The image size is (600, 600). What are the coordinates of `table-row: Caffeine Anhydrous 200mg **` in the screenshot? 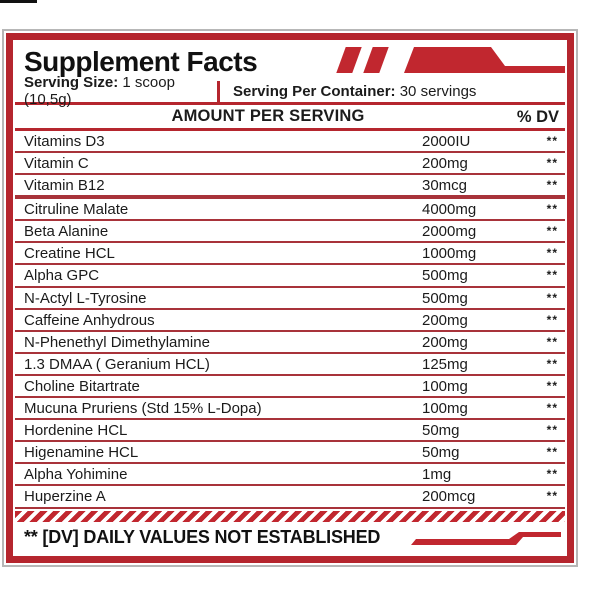 It's located at (290, 321).